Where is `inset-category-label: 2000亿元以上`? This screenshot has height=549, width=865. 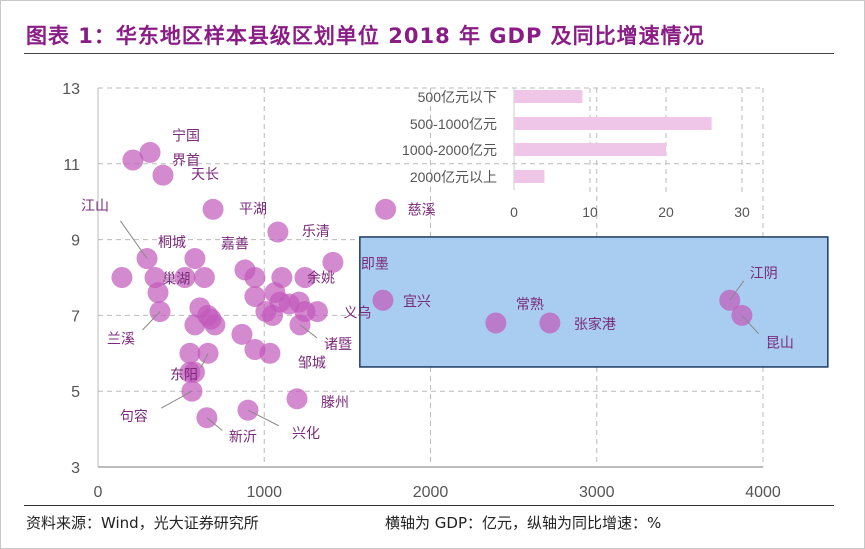
inset-category-label: 2000亿元以上 is located at coordinates (453, 177).